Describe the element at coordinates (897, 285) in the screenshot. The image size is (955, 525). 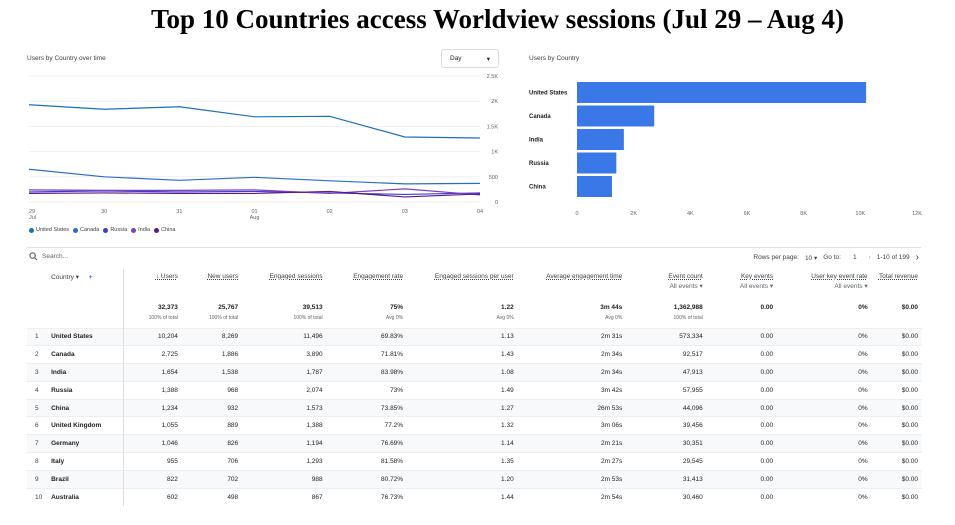
I see `column-header: Total revenue` at that location.